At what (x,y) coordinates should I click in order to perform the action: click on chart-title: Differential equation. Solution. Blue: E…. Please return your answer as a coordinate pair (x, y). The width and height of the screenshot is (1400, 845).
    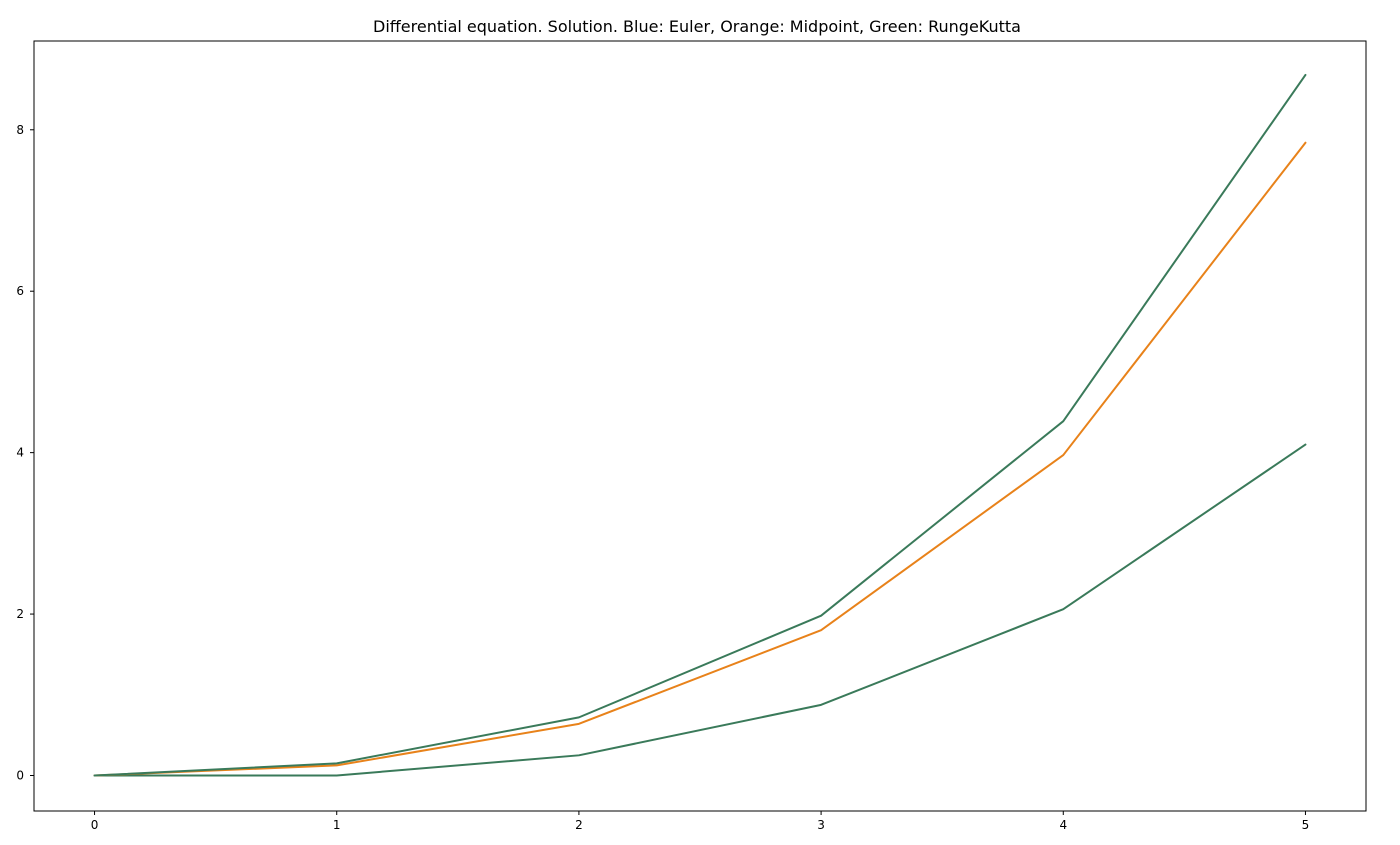
    Looking at the image, I should click on (697, 26).